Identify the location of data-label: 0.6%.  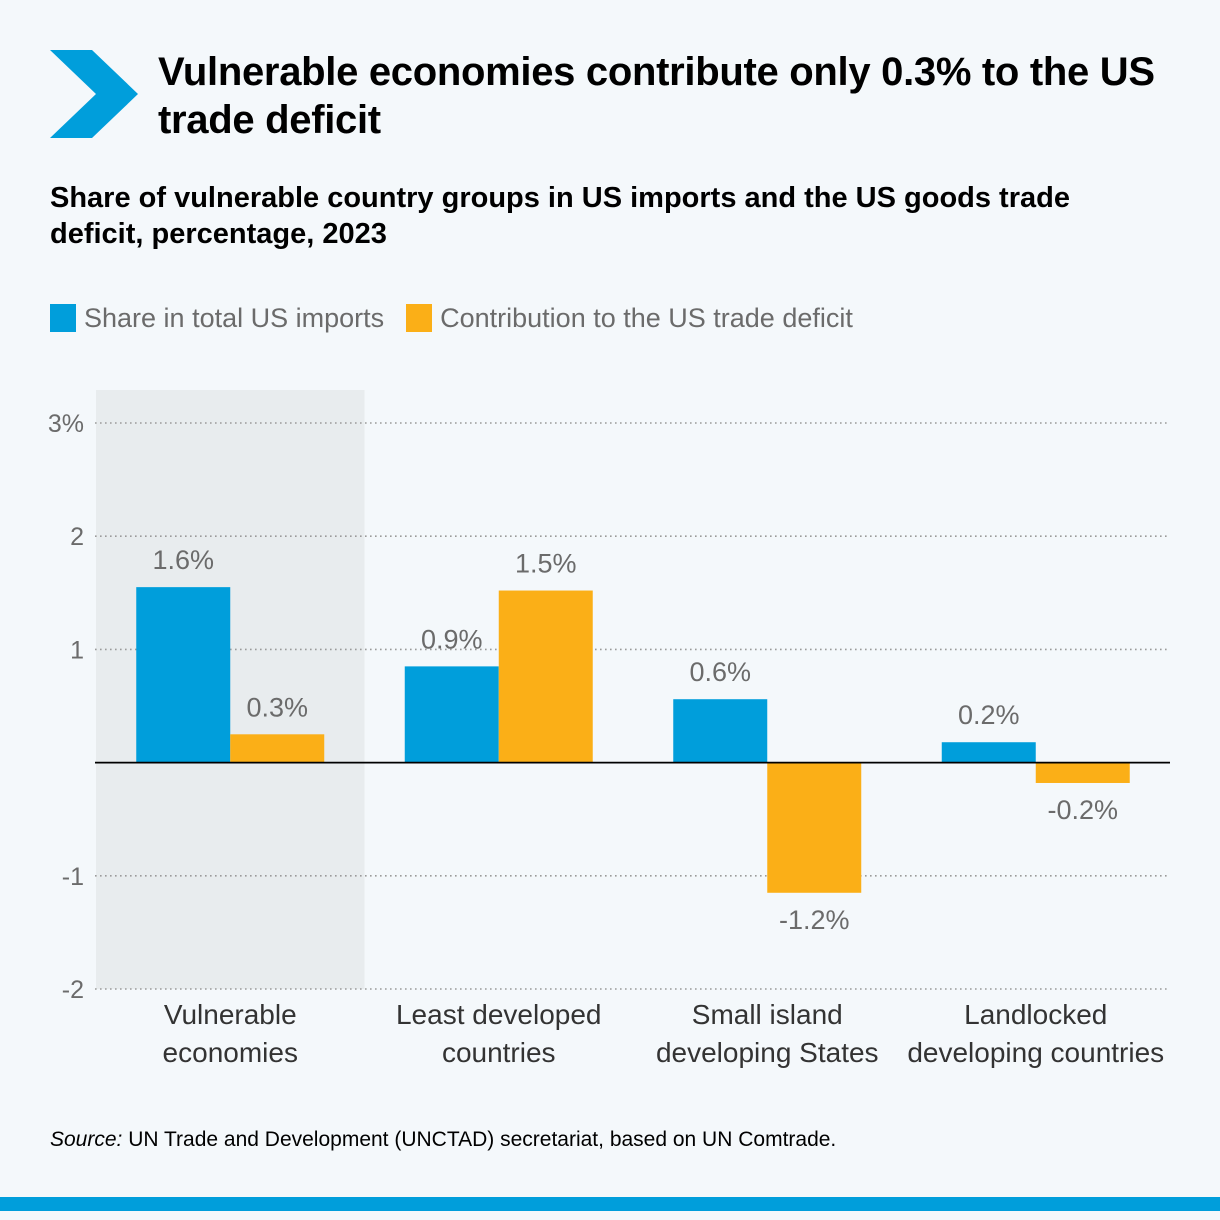
(720, 672).